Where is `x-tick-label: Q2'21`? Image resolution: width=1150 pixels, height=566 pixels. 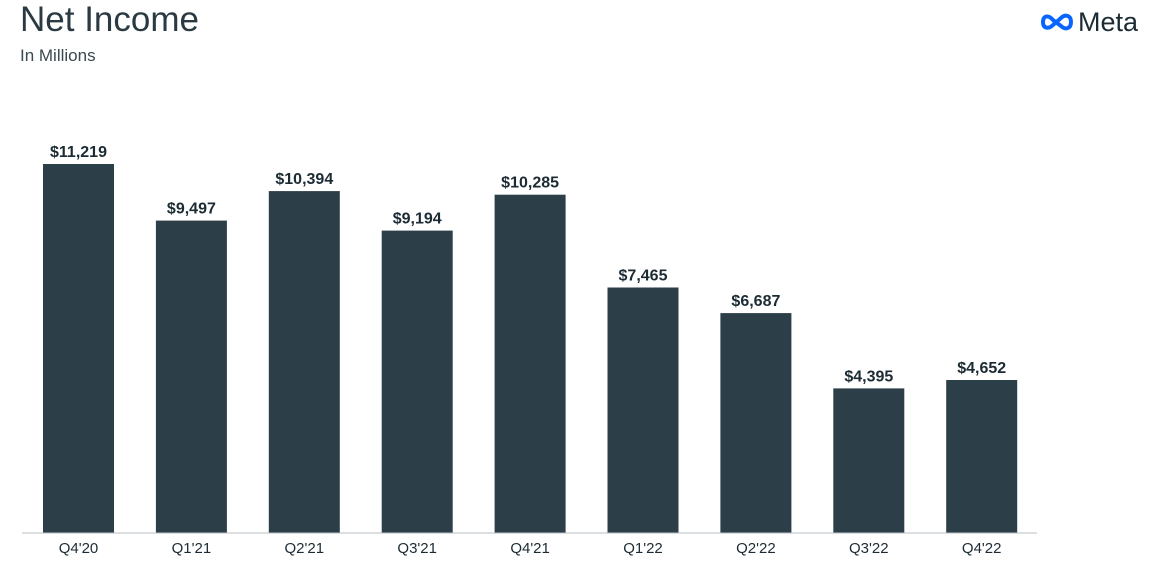 x-tick-label: Q2'21 is located at coordinates (305, 548).